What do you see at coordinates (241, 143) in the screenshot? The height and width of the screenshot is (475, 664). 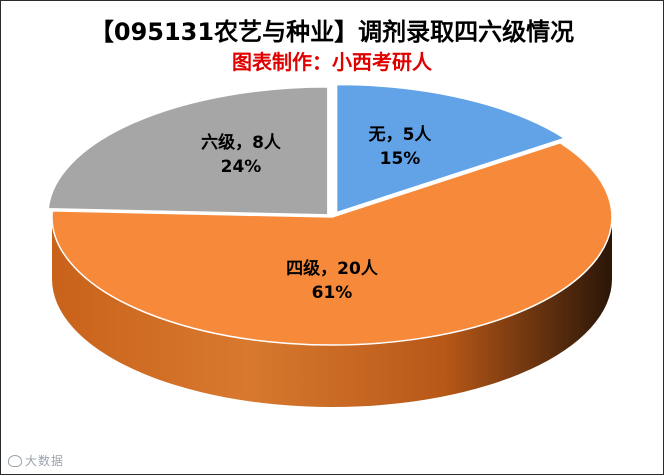 I see `slice-label-cet6-name: 六级，8人` at bounding box center [241, 143].